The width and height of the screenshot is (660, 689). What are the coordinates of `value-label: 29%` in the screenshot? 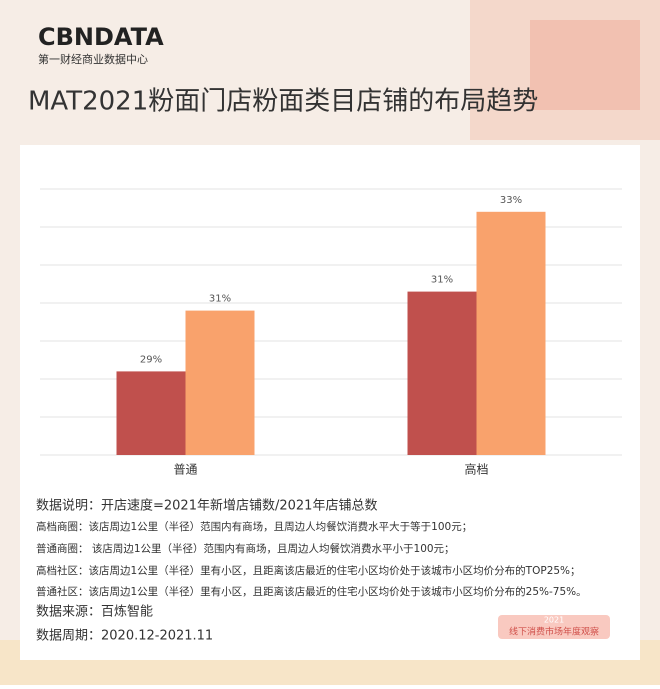 It's located at (151, 359).